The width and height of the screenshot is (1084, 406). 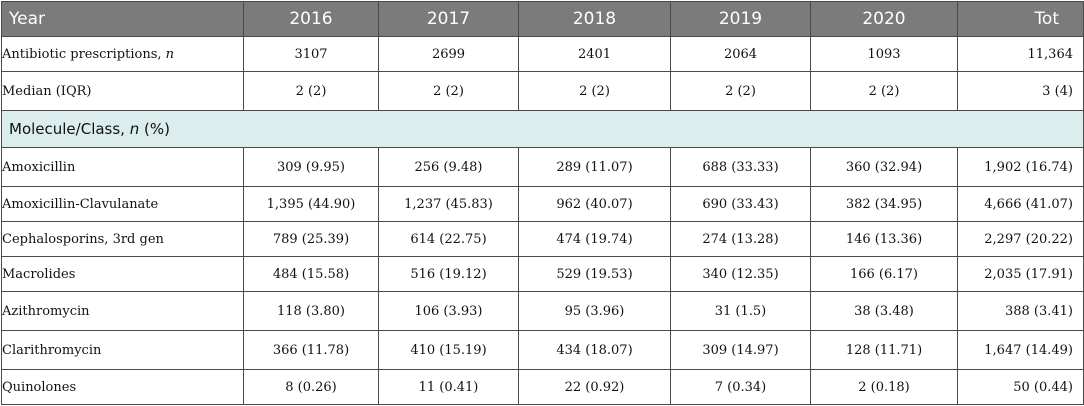 I want to click on table-cell: 688 (33.33), so click(x=740, y=167).